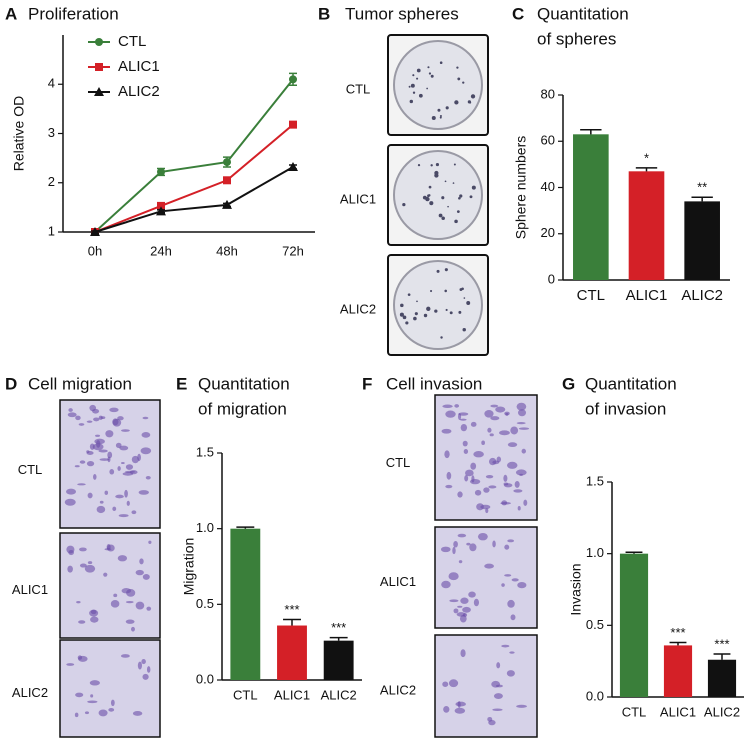  What do you see at coordinates (398, 690) in the screenshot?
I see `row-label: ALIC2` at bounding box center [398, 690].